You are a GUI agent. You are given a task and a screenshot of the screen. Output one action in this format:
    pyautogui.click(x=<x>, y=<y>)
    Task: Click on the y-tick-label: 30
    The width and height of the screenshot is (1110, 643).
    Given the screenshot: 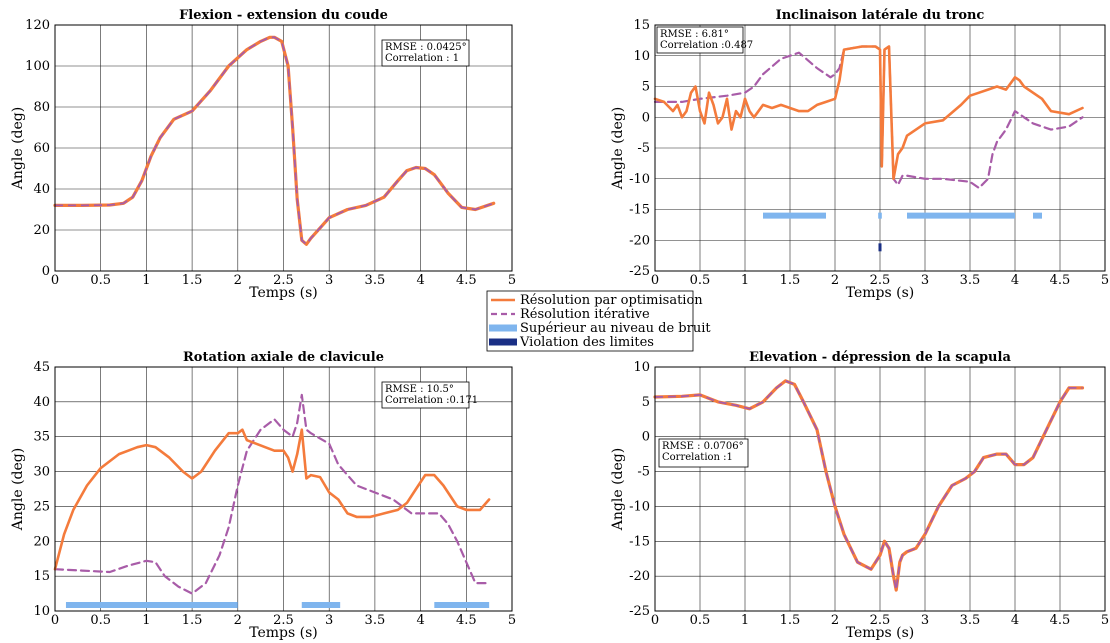 What is the action you would take?
    pyautogui.click(x=41, y=472)
    